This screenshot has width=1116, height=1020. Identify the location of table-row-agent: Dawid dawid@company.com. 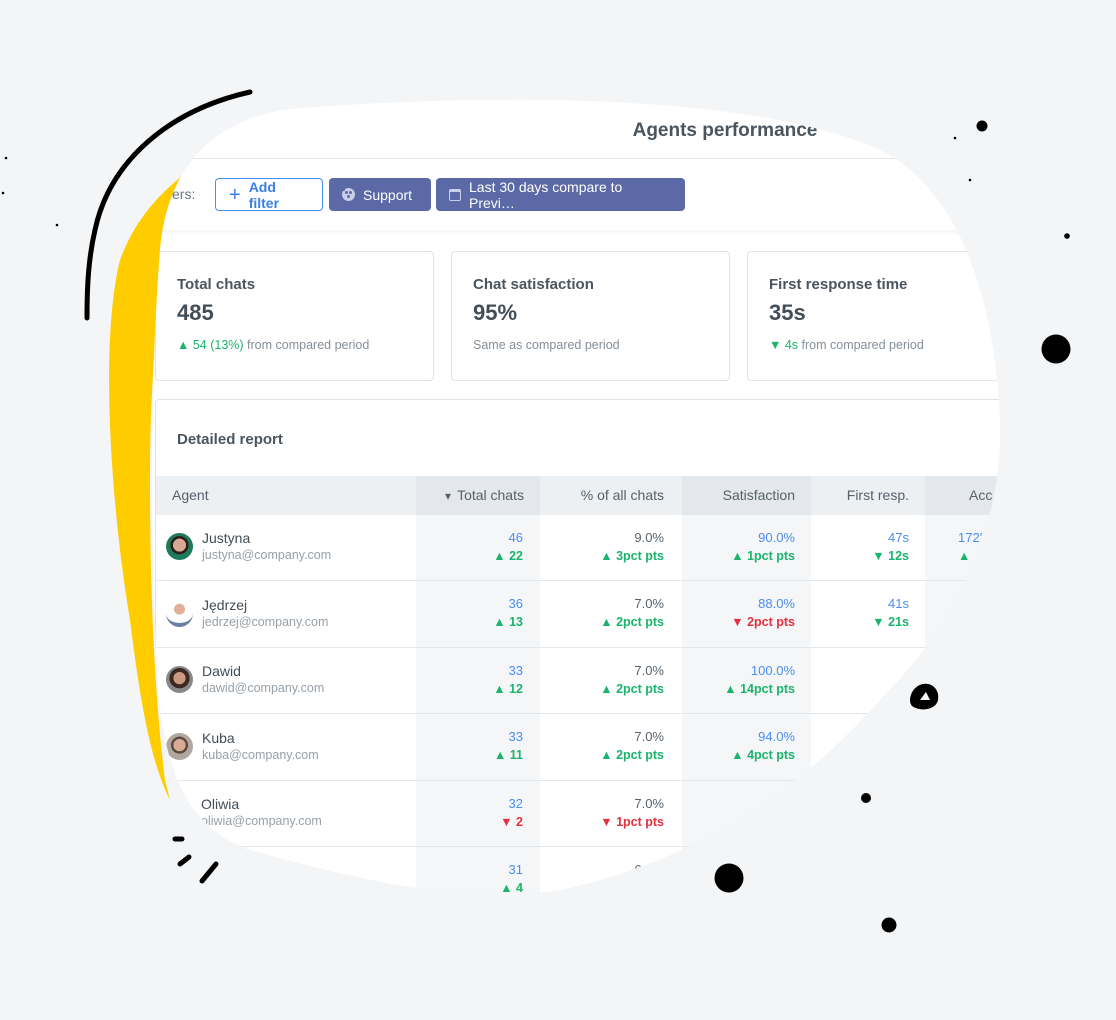
(245, 679).